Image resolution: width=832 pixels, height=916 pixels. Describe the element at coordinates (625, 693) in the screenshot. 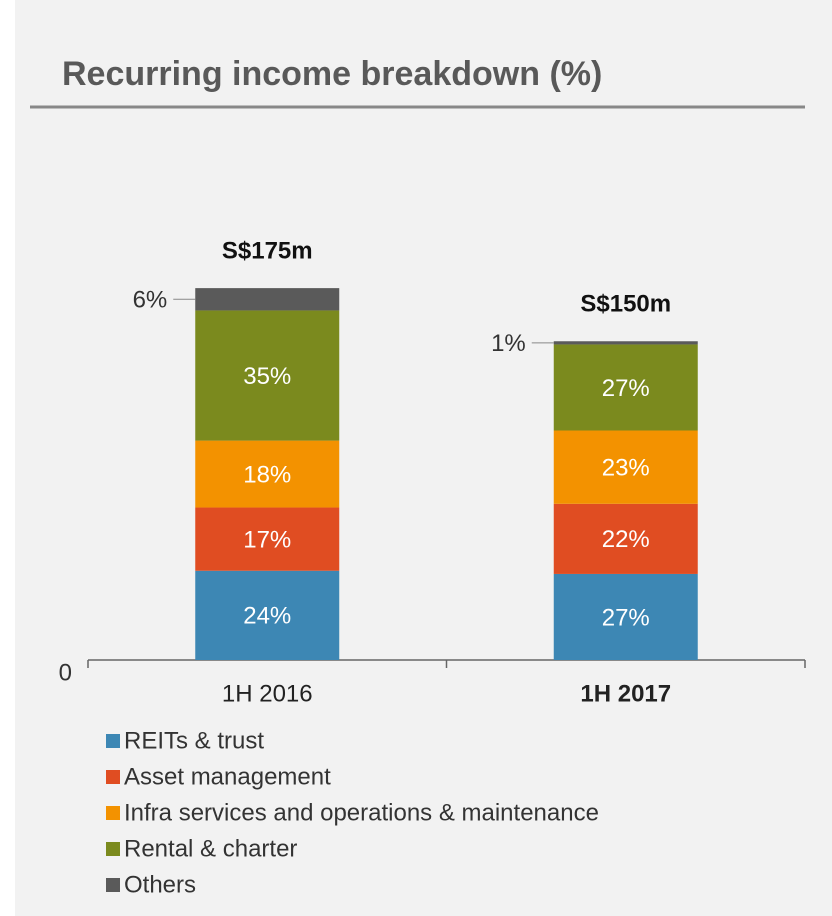

I see `x-tick-label: 1H 2017` at that location.